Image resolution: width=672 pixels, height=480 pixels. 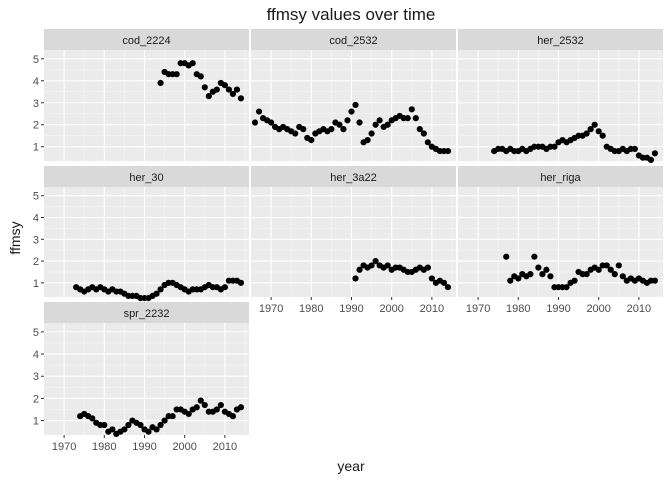 What do you see at coordinates (560, 240) in the screenshot?
I see `facet-panel-her_riga: her_riga 1970 1980 1990 2000 2010` at bounding box center [560, 240].